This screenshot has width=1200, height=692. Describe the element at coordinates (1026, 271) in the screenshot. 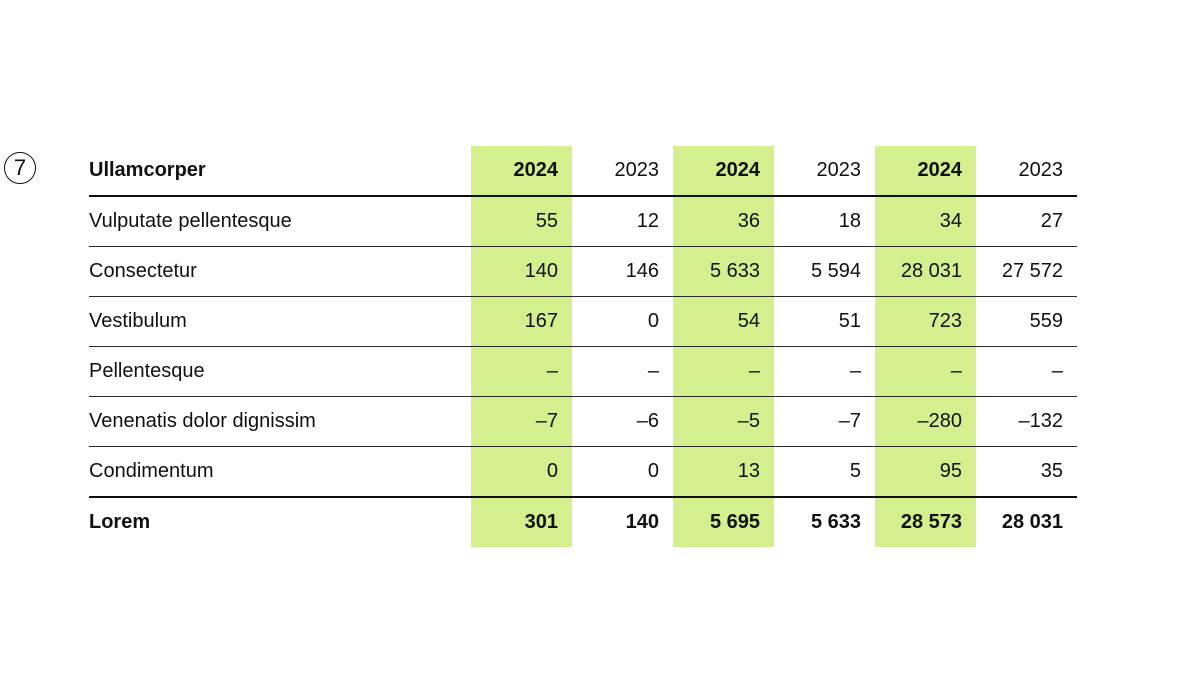

I see `table-cell: 27 572` at that location.